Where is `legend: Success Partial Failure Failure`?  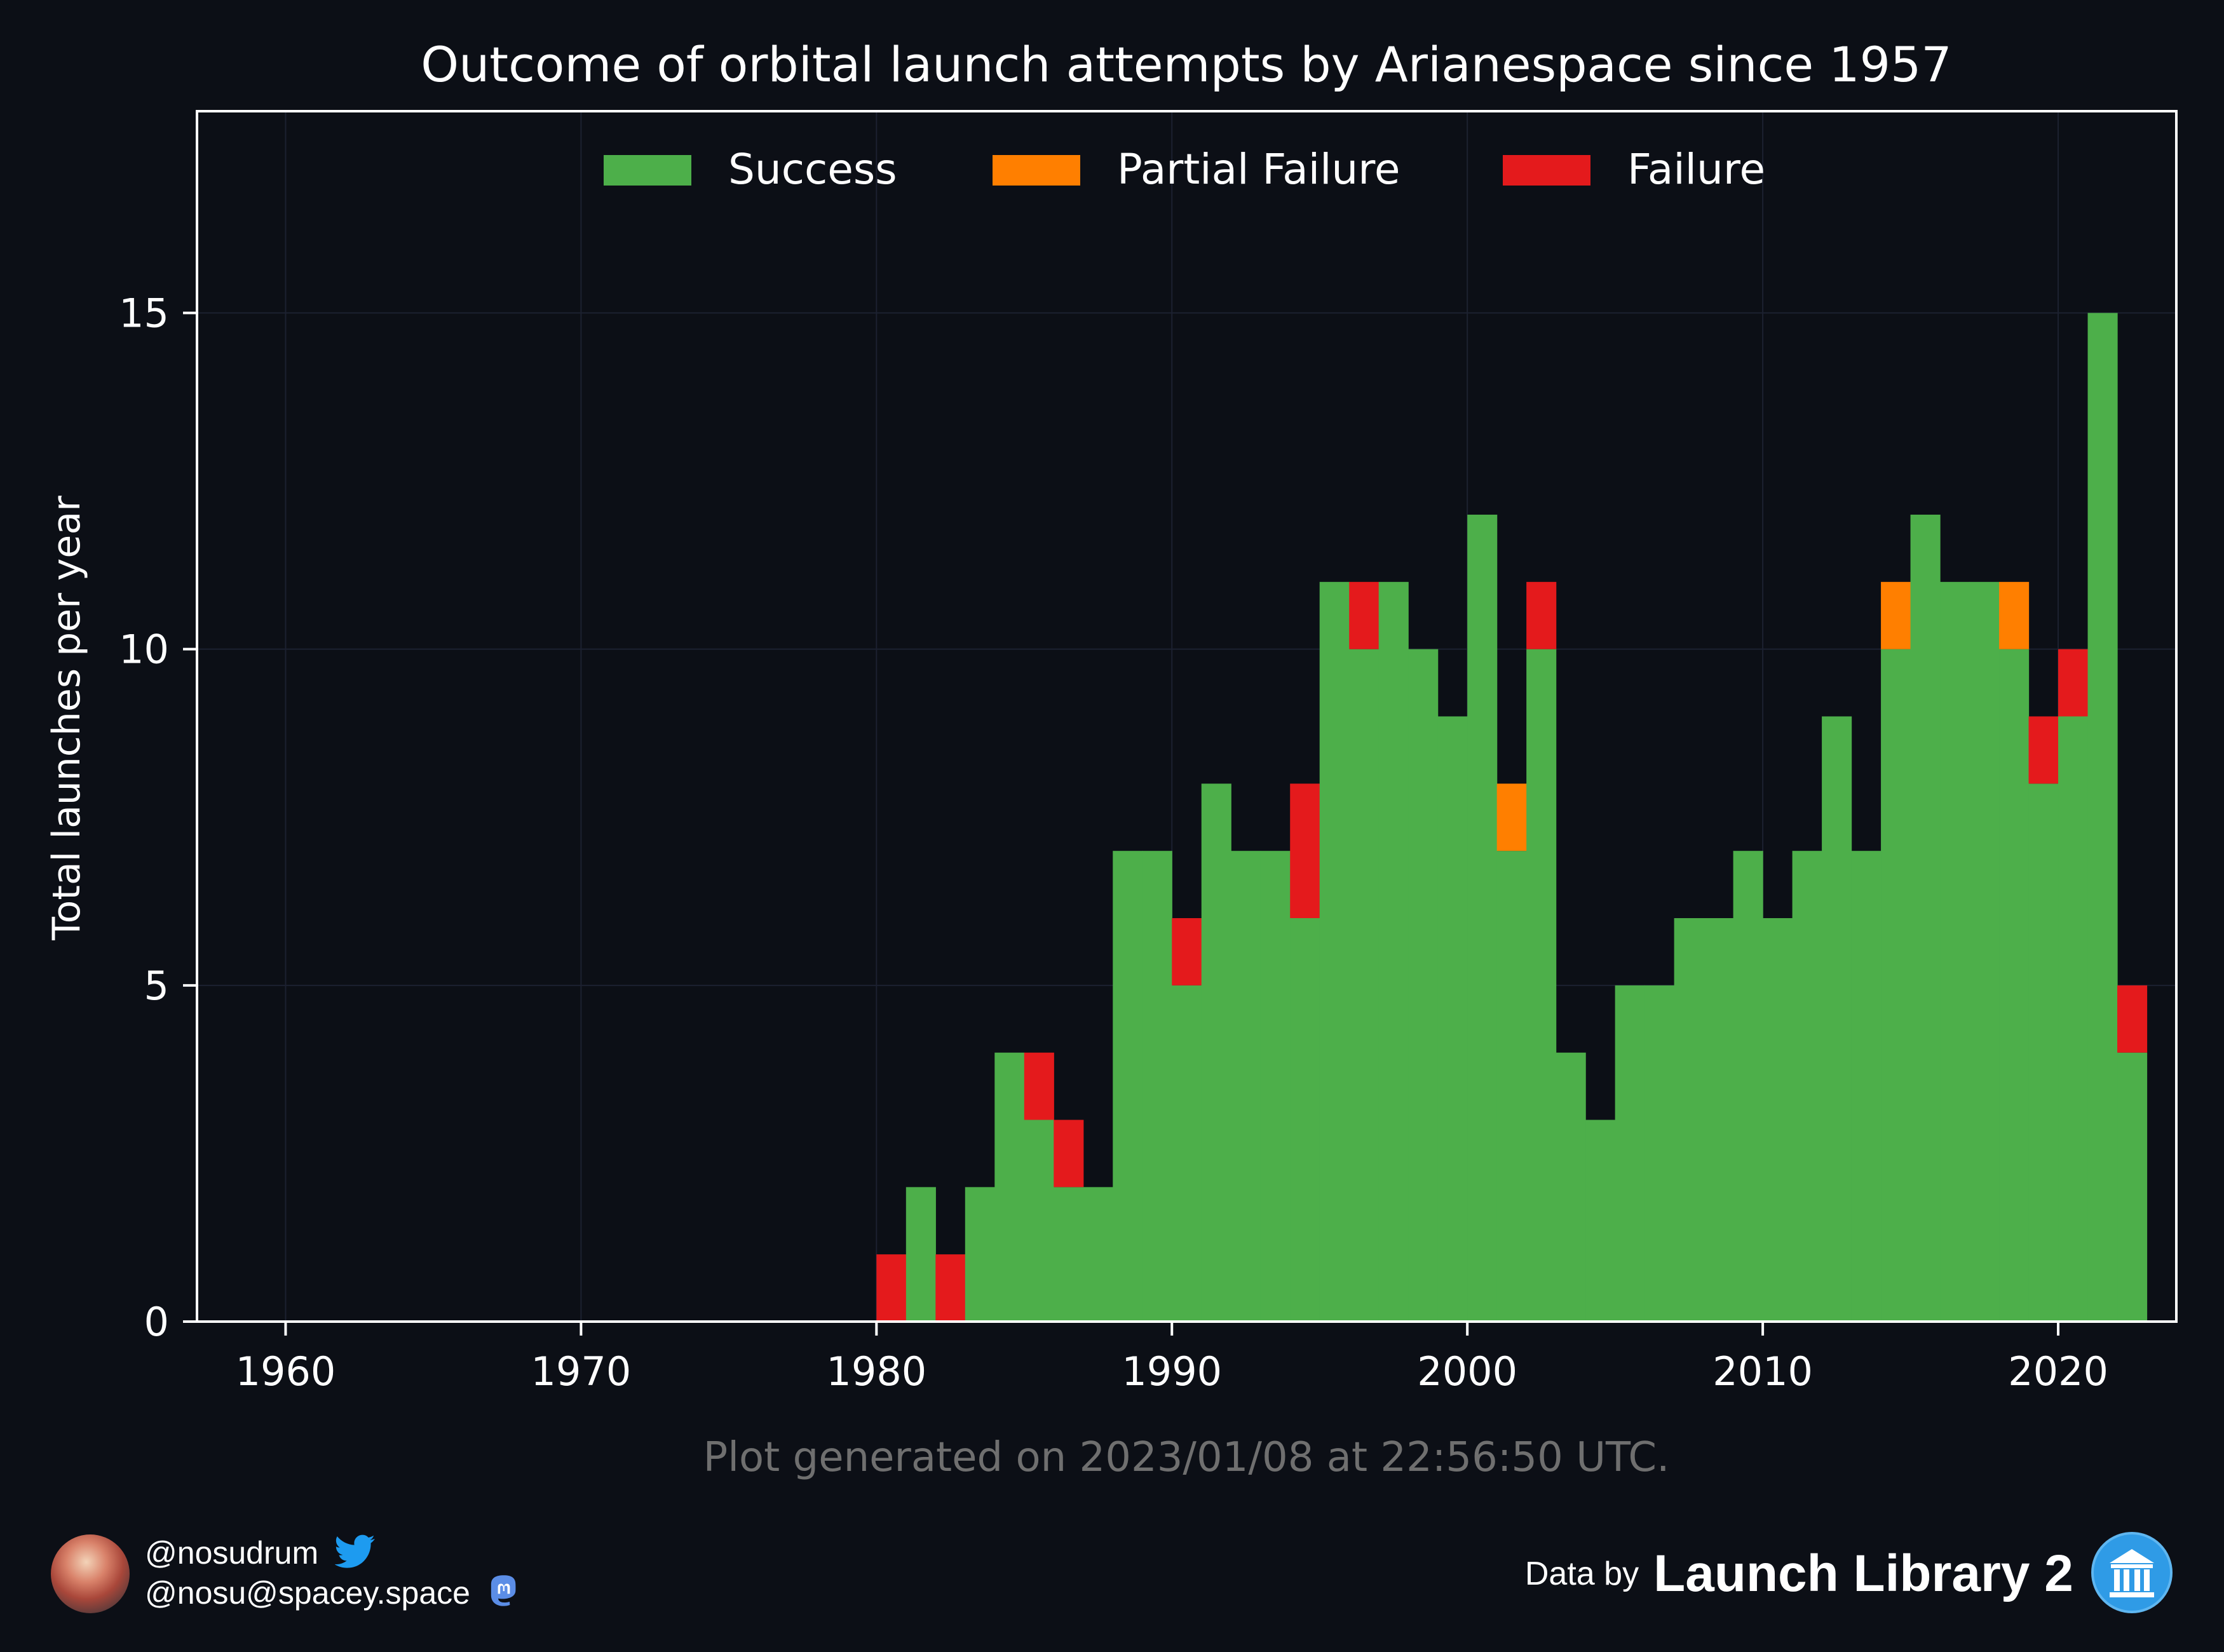 legend: Success Partial Failure Failure is located at coordinates (1184, 170).